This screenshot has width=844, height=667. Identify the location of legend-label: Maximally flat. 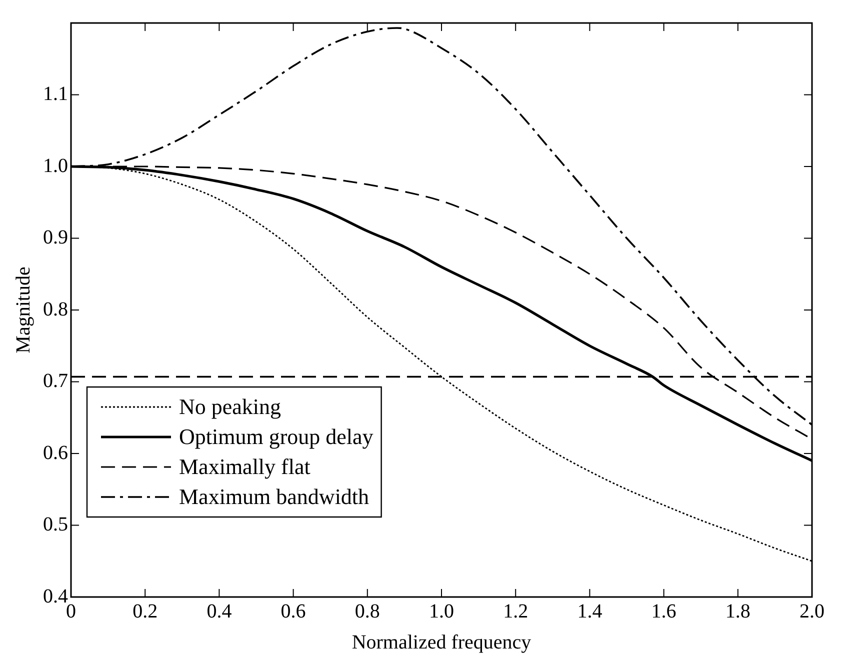
(244, 466).